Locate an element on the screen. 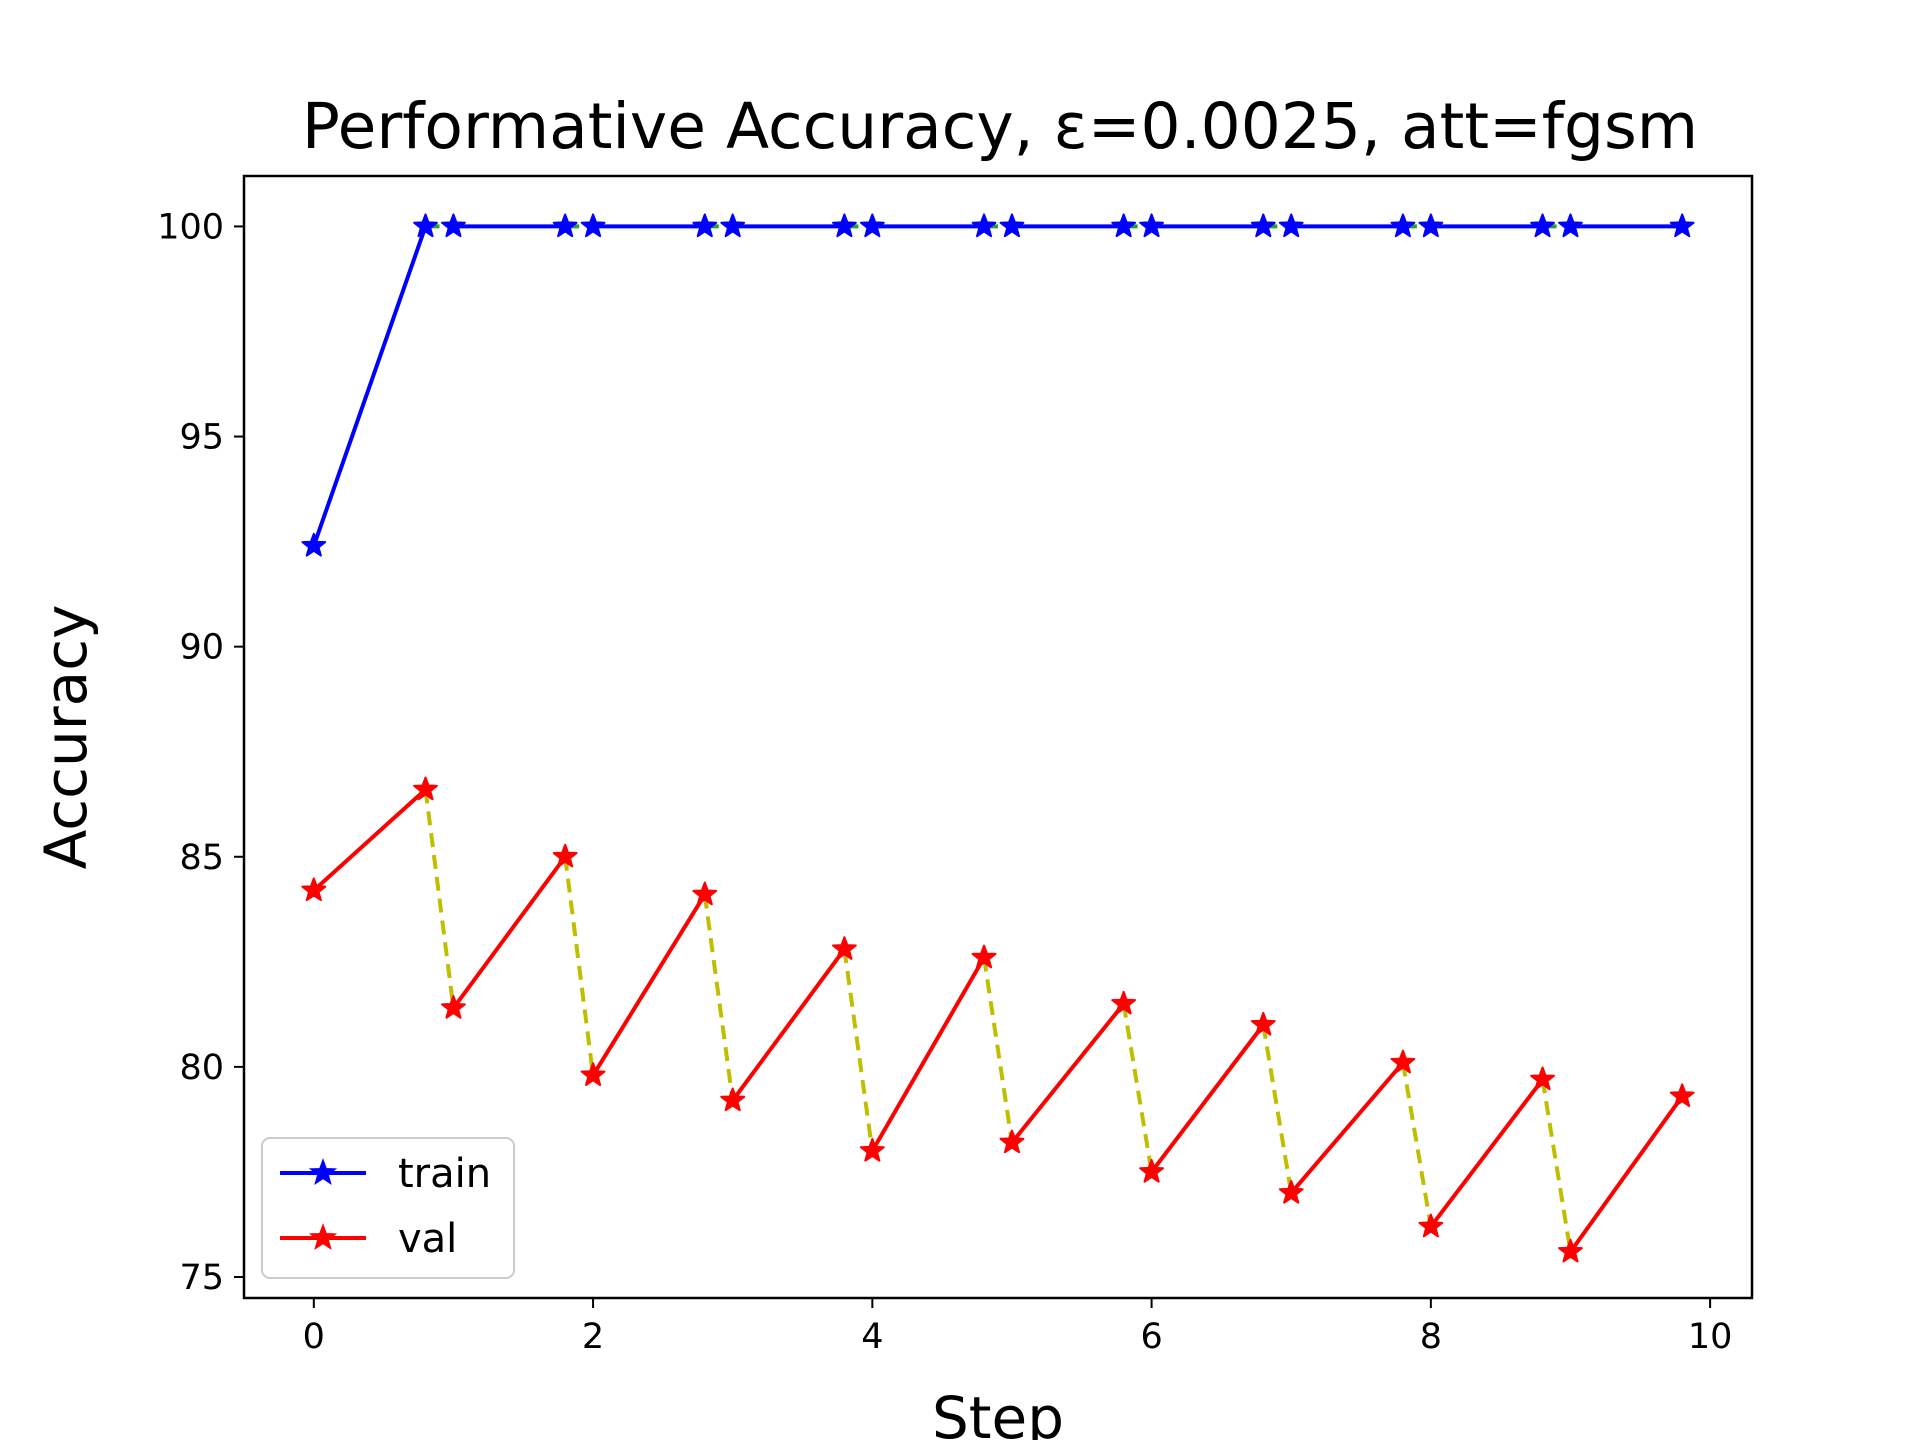  legend: train val is located at coordinates (388, 1208).